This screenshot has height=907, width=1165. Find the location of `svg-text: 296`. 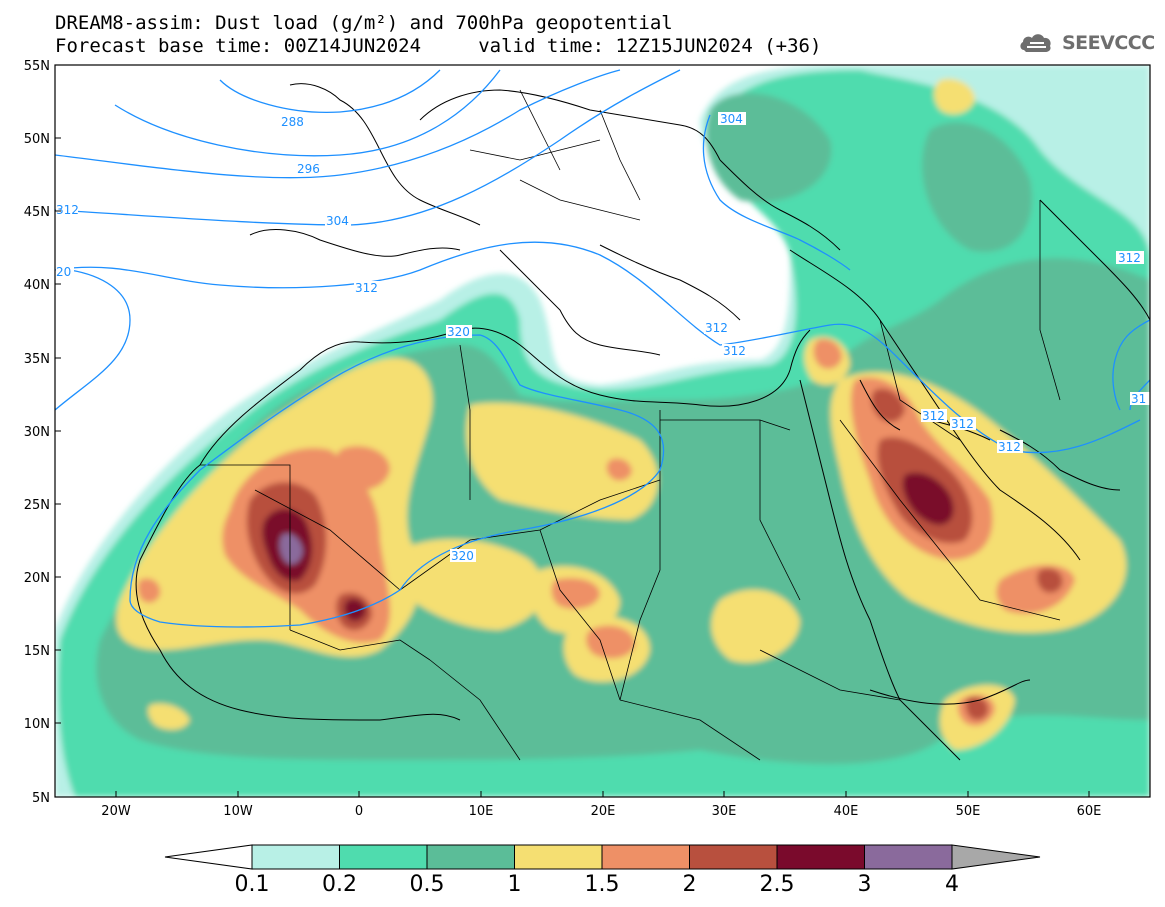

svg-text: 296 is located at coordinates (308, 169).